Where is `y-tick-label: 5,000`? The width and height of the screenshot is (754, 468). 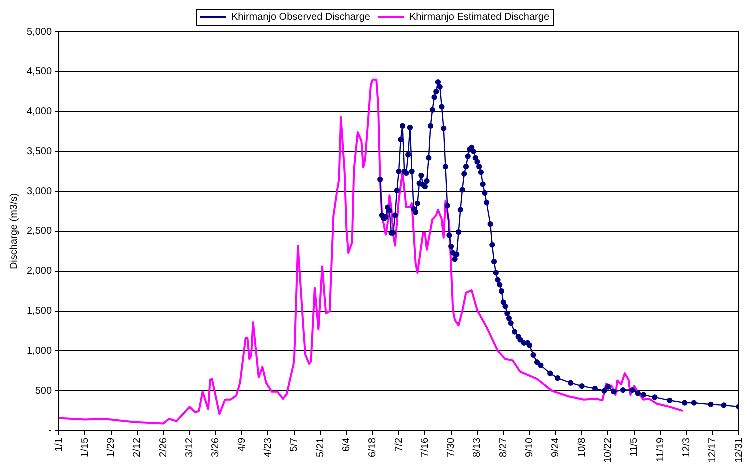
y-tick-label: 5,000 is located at coordinates (39, 32).